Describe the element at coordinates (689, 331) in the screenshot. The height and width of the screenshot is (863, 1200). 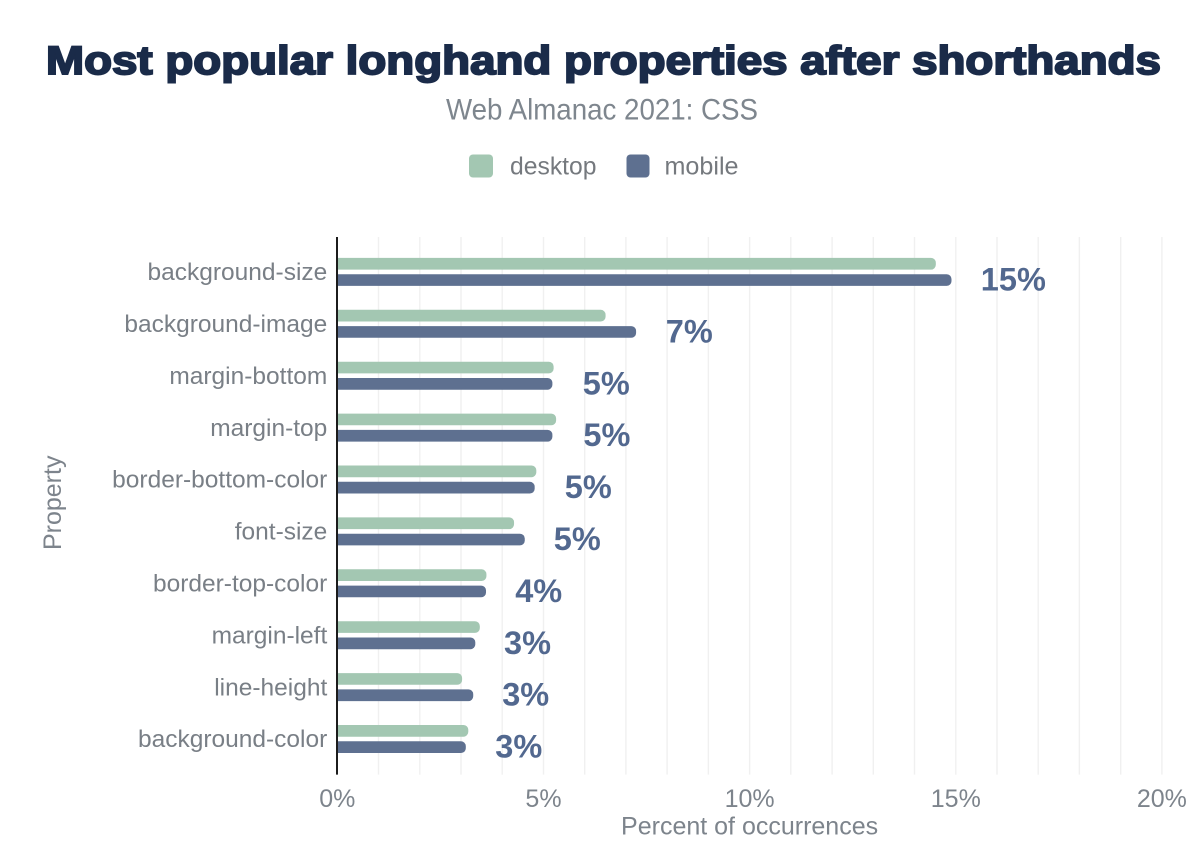
I see `svg-text: 7%` at that location.